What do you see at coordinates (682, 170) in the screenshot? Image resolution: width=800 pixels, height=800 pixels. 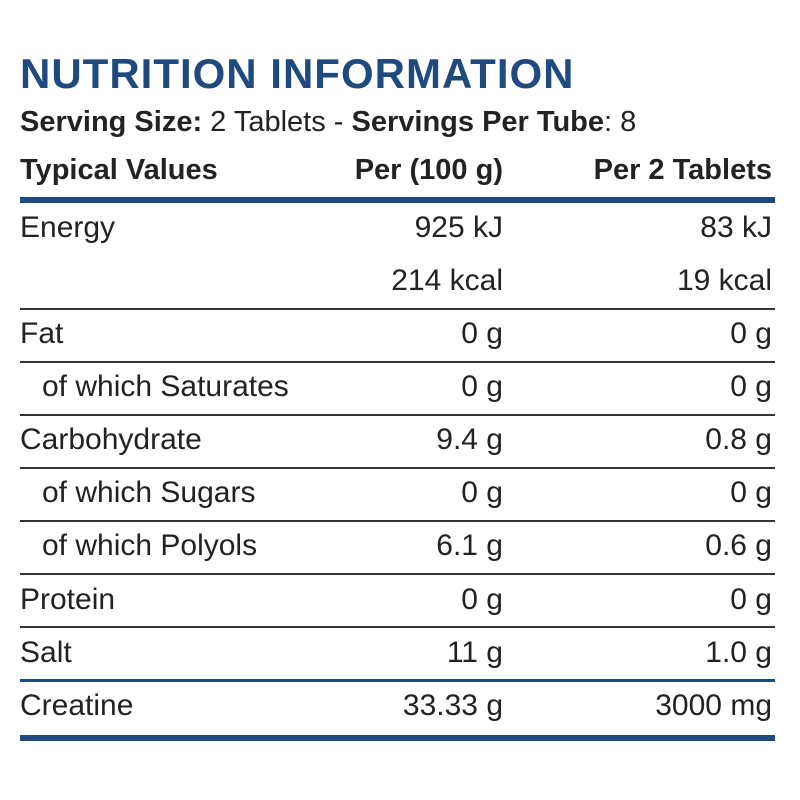 I see `header-cell: Per 2 Tablets` at bounding box center [682, 170].